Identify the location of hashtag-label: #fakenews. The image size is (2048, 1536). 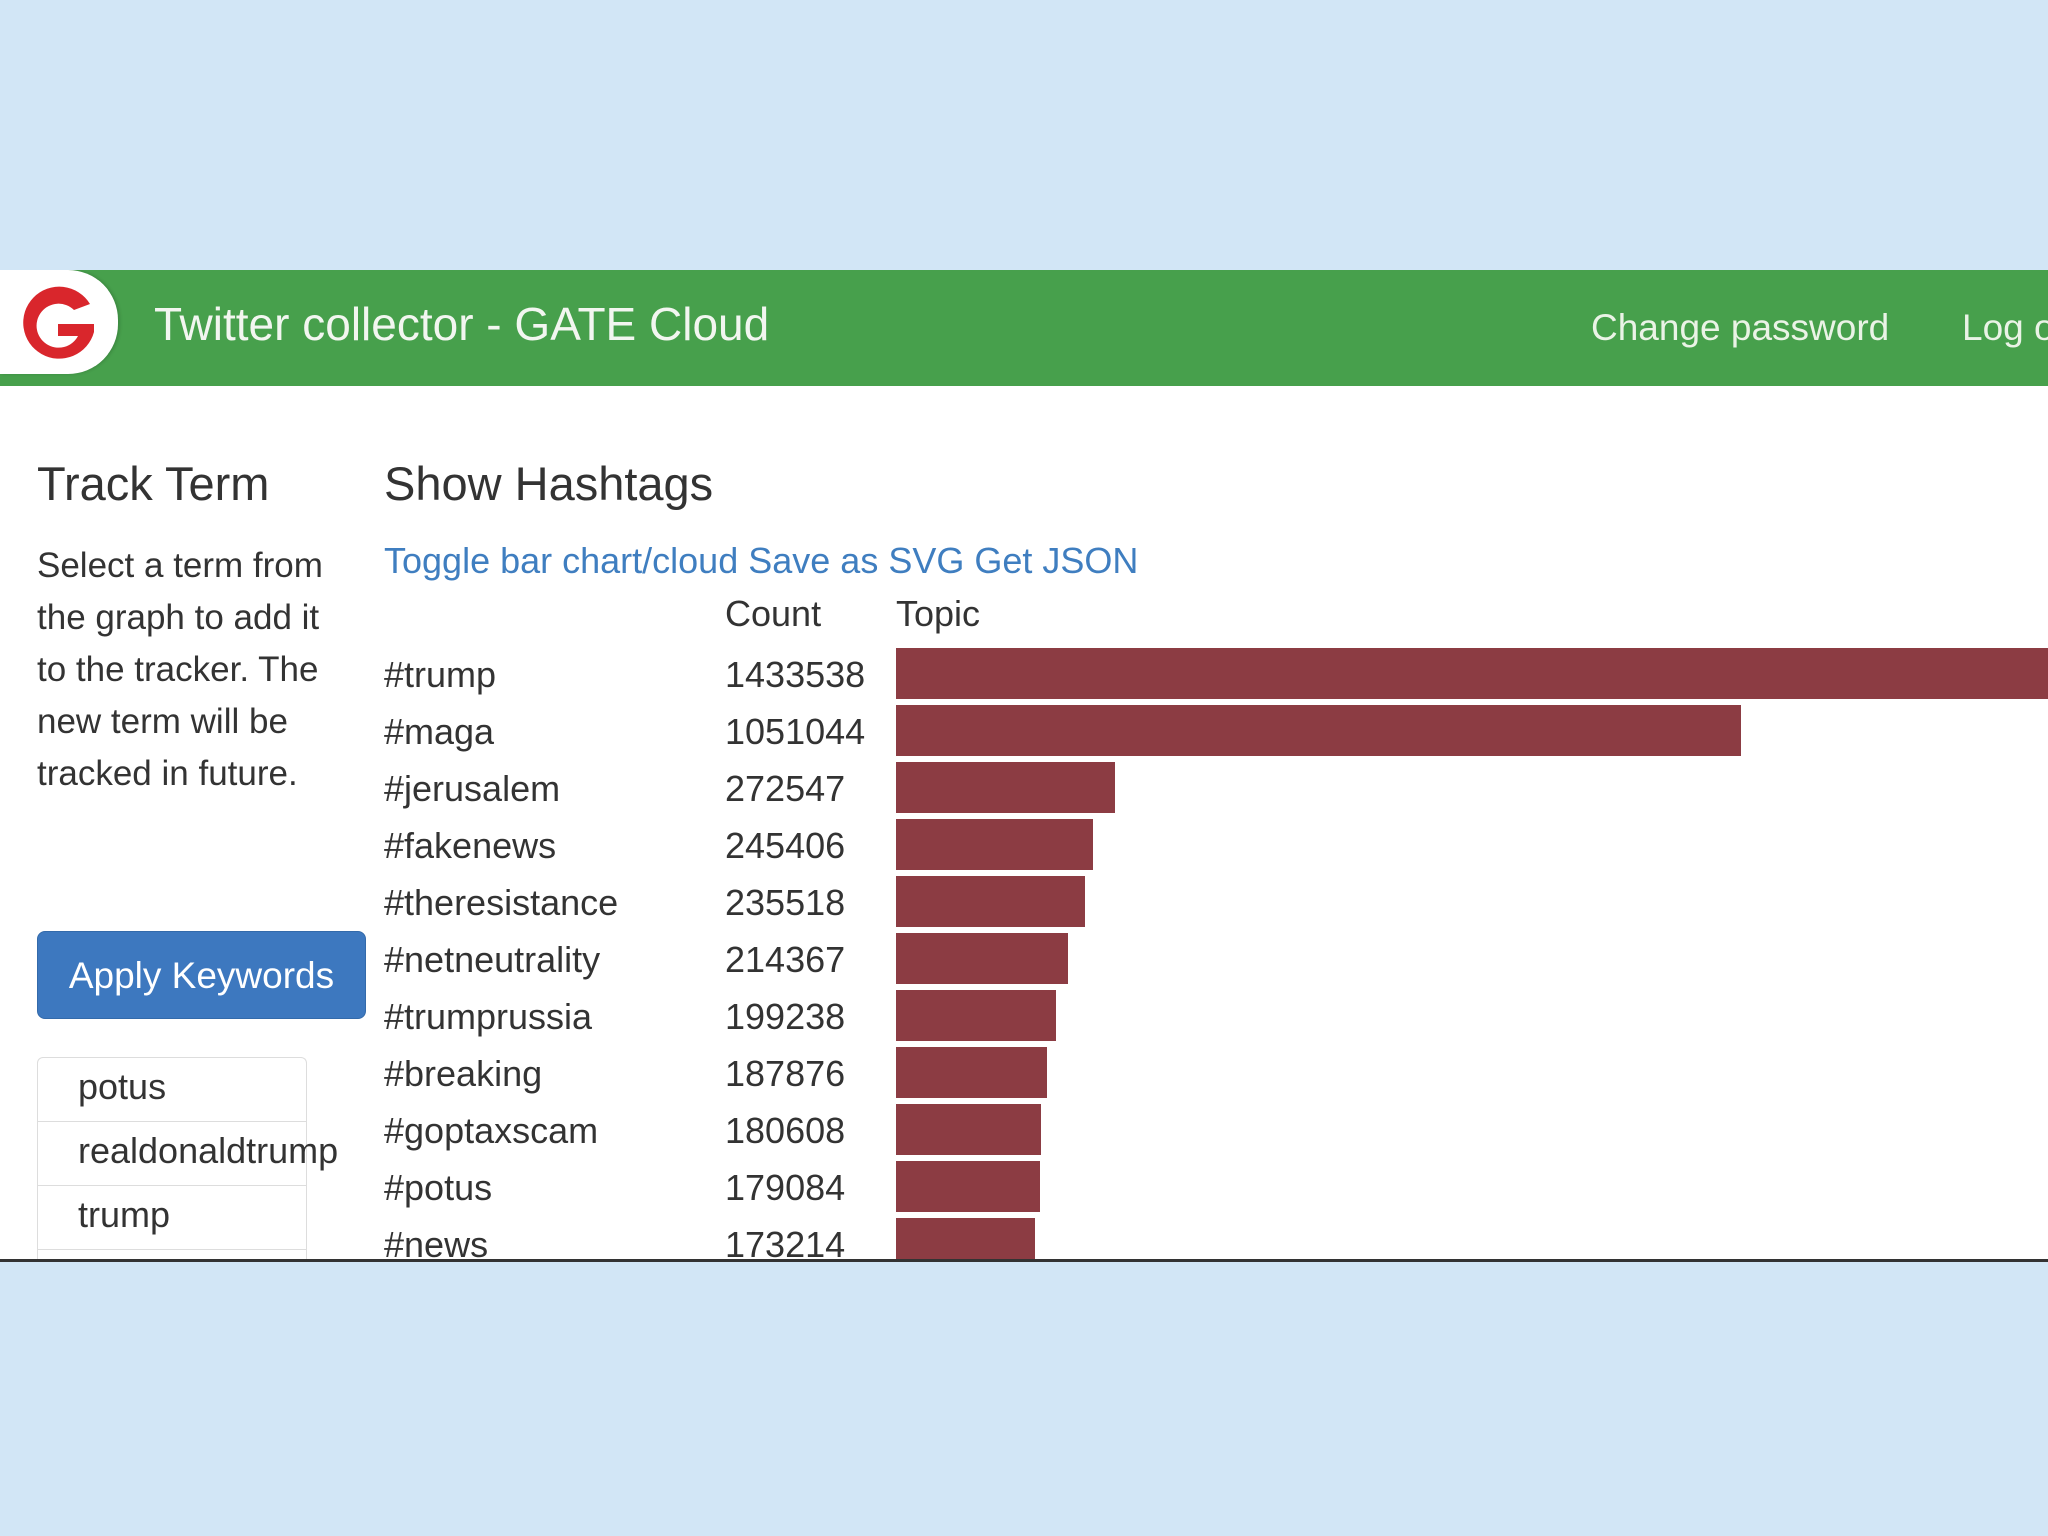
(470, 845).